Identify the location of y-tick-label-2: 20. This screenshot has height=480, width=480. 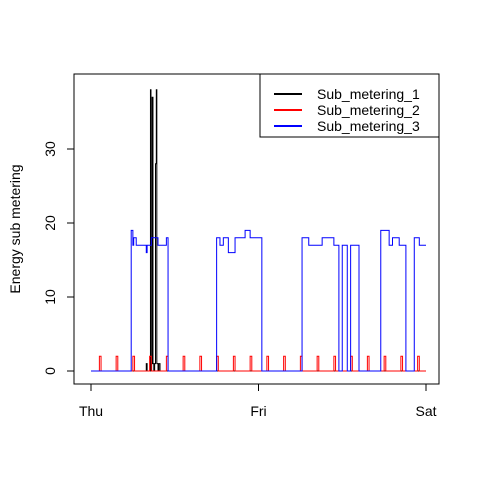
(50, 223).